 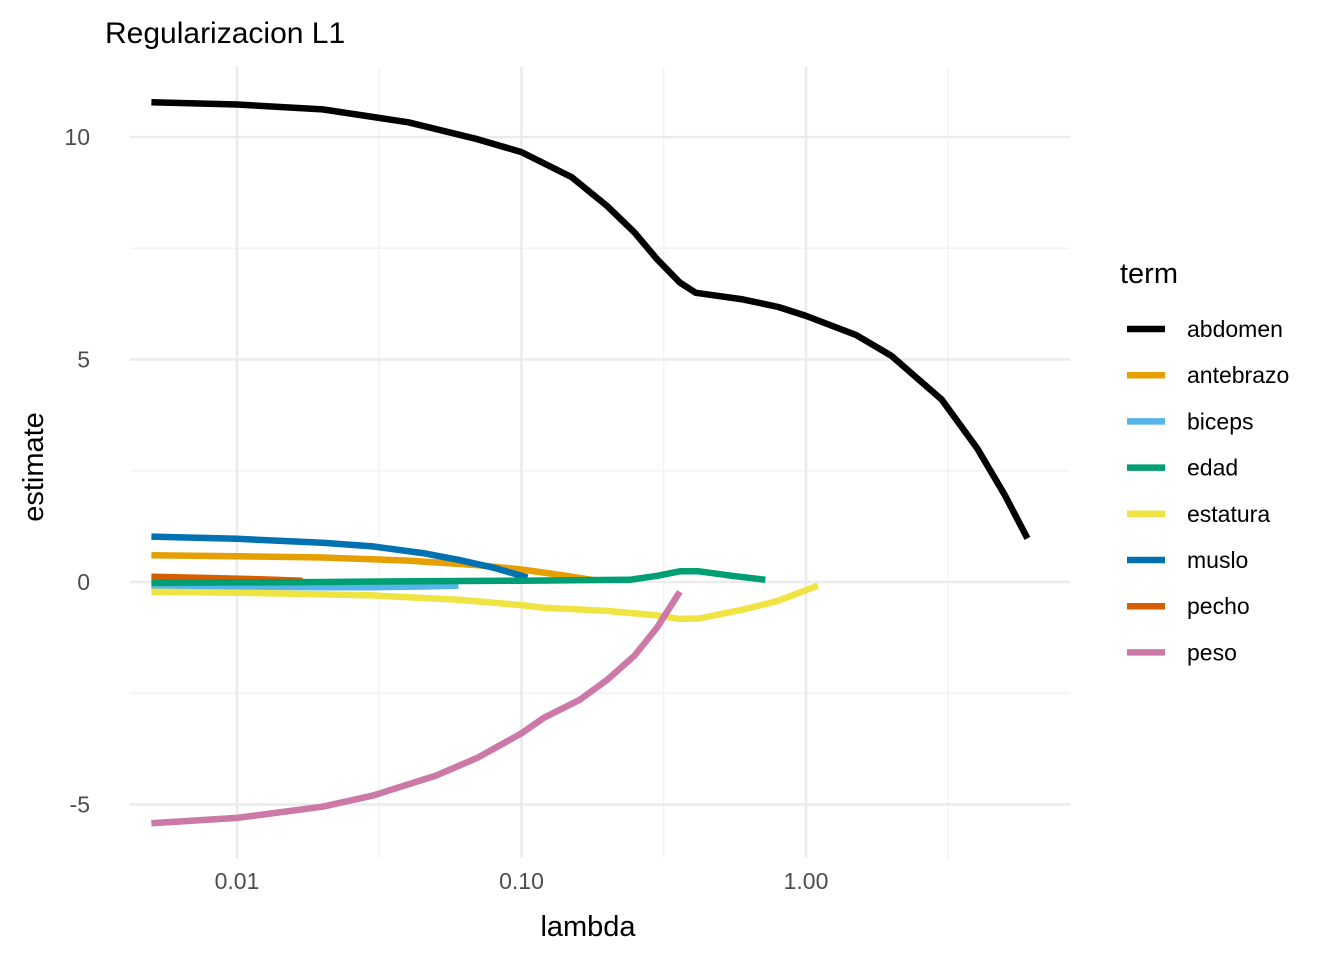 I want to click on series-line-edad, so click(x=458, y=577).